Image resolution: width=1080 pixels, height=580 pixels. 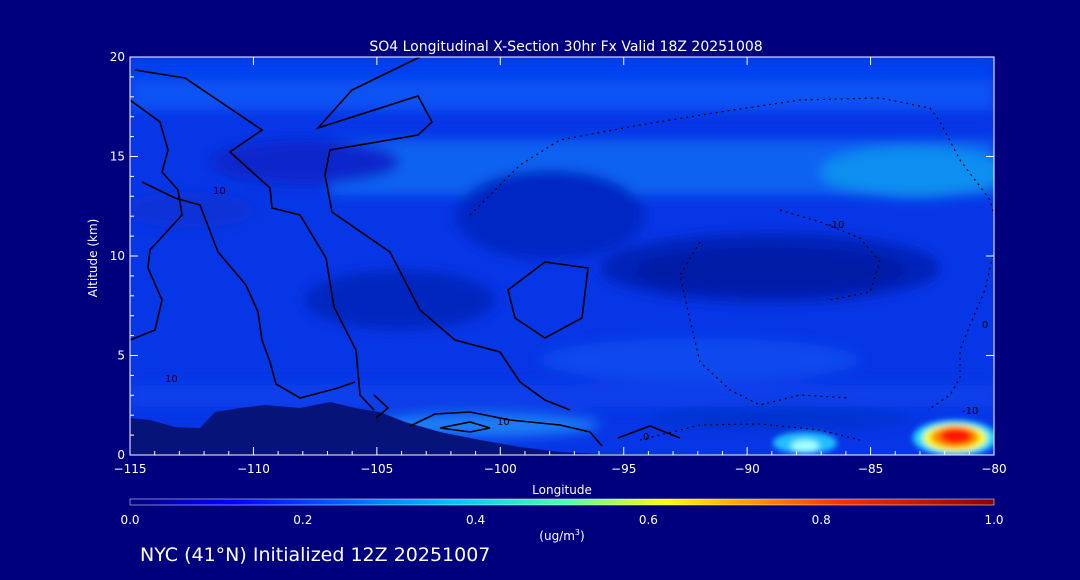 What do you see at coordinates (475, 520) in the screenshot?
I see `colorbar-tick-label: 0.4` at bounding box center [475, 520].